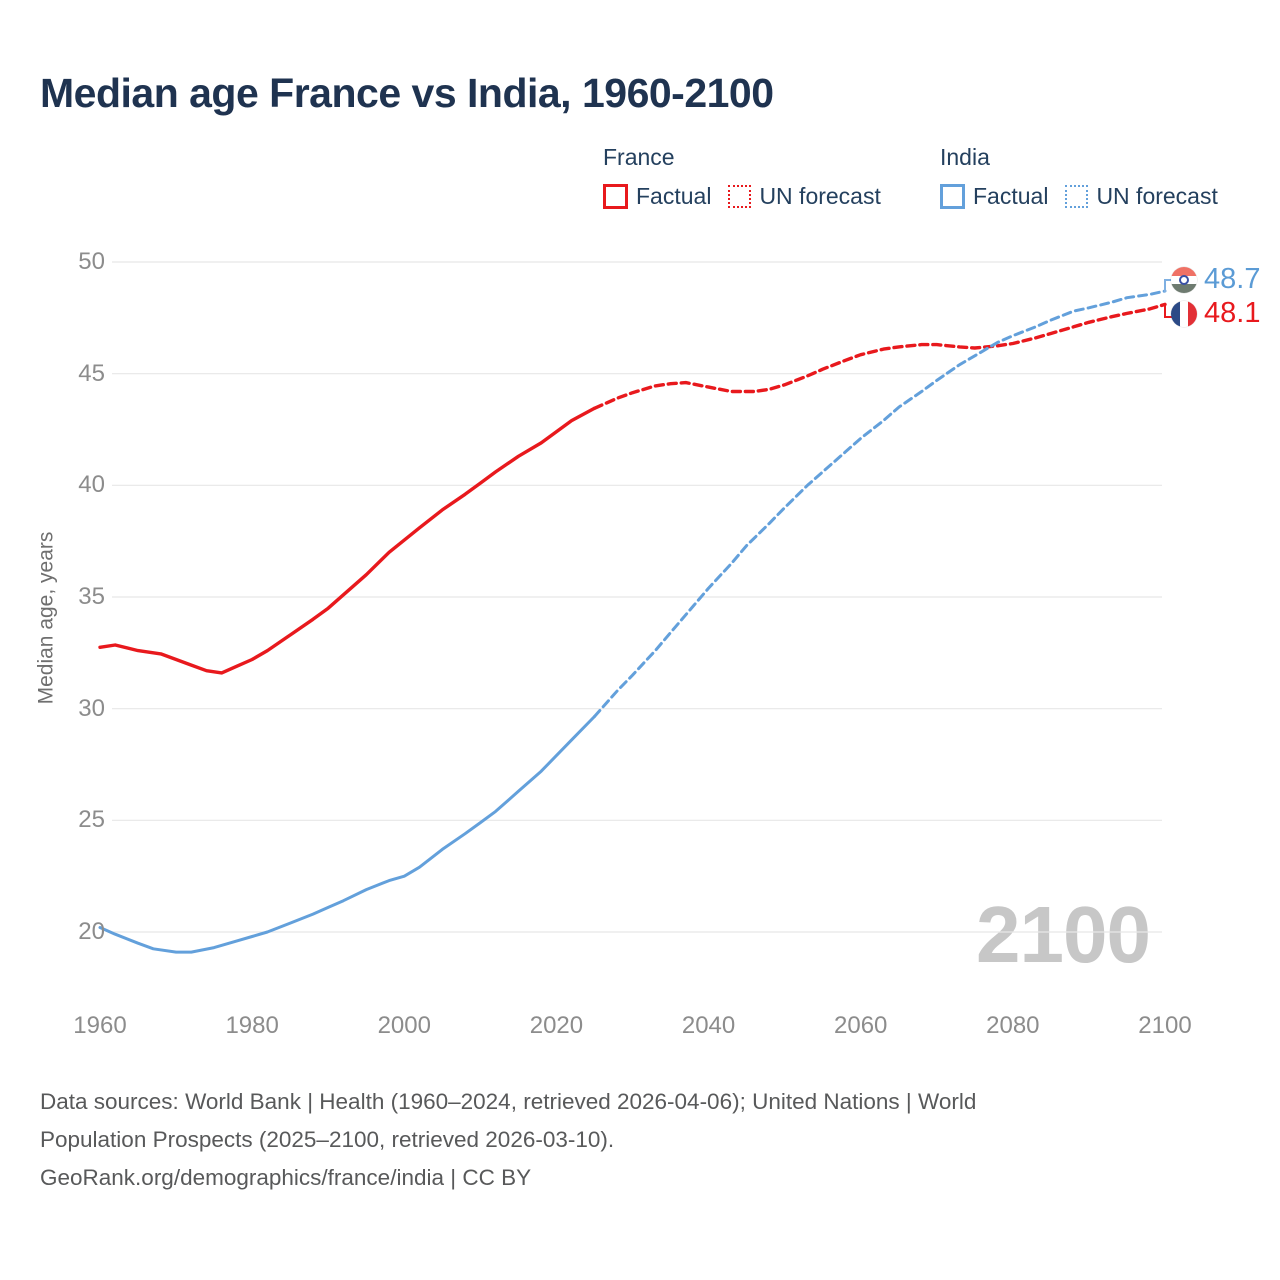 Image resolution: width=1280 pixels, height=1280 pixels. Describe the element at coordinates (46, 618) in the screenshot. I see `y-axis-title: Median age, years` at that location.